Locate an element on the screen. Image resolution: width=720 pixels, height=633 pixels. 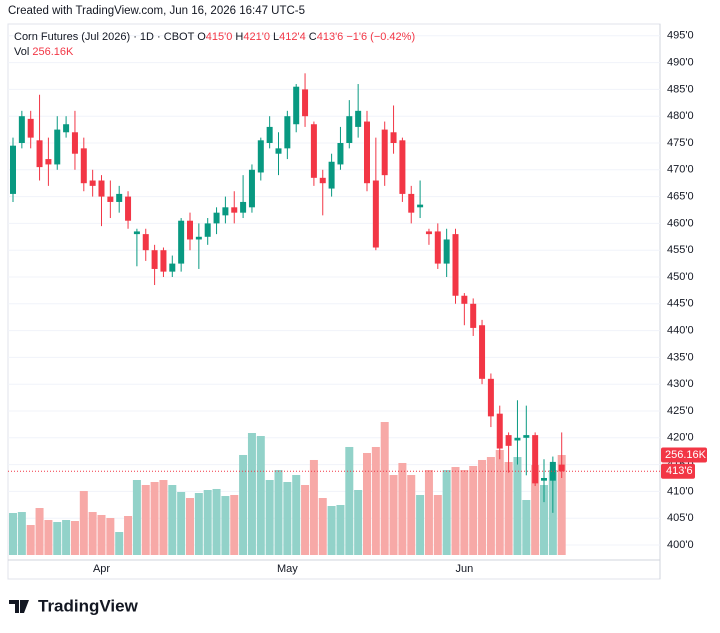
x-tick-label: Jun is located at coordinates (464, 569).